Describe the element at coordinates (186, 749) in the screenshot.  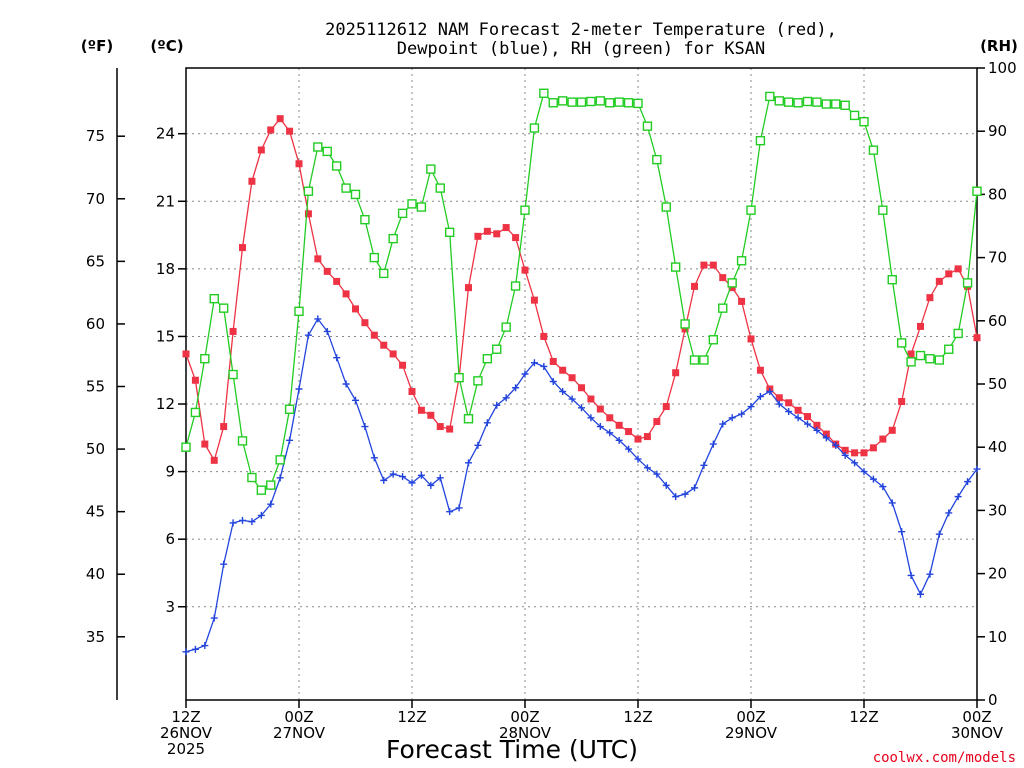
I see `x-tick-label: 2025` at that location.